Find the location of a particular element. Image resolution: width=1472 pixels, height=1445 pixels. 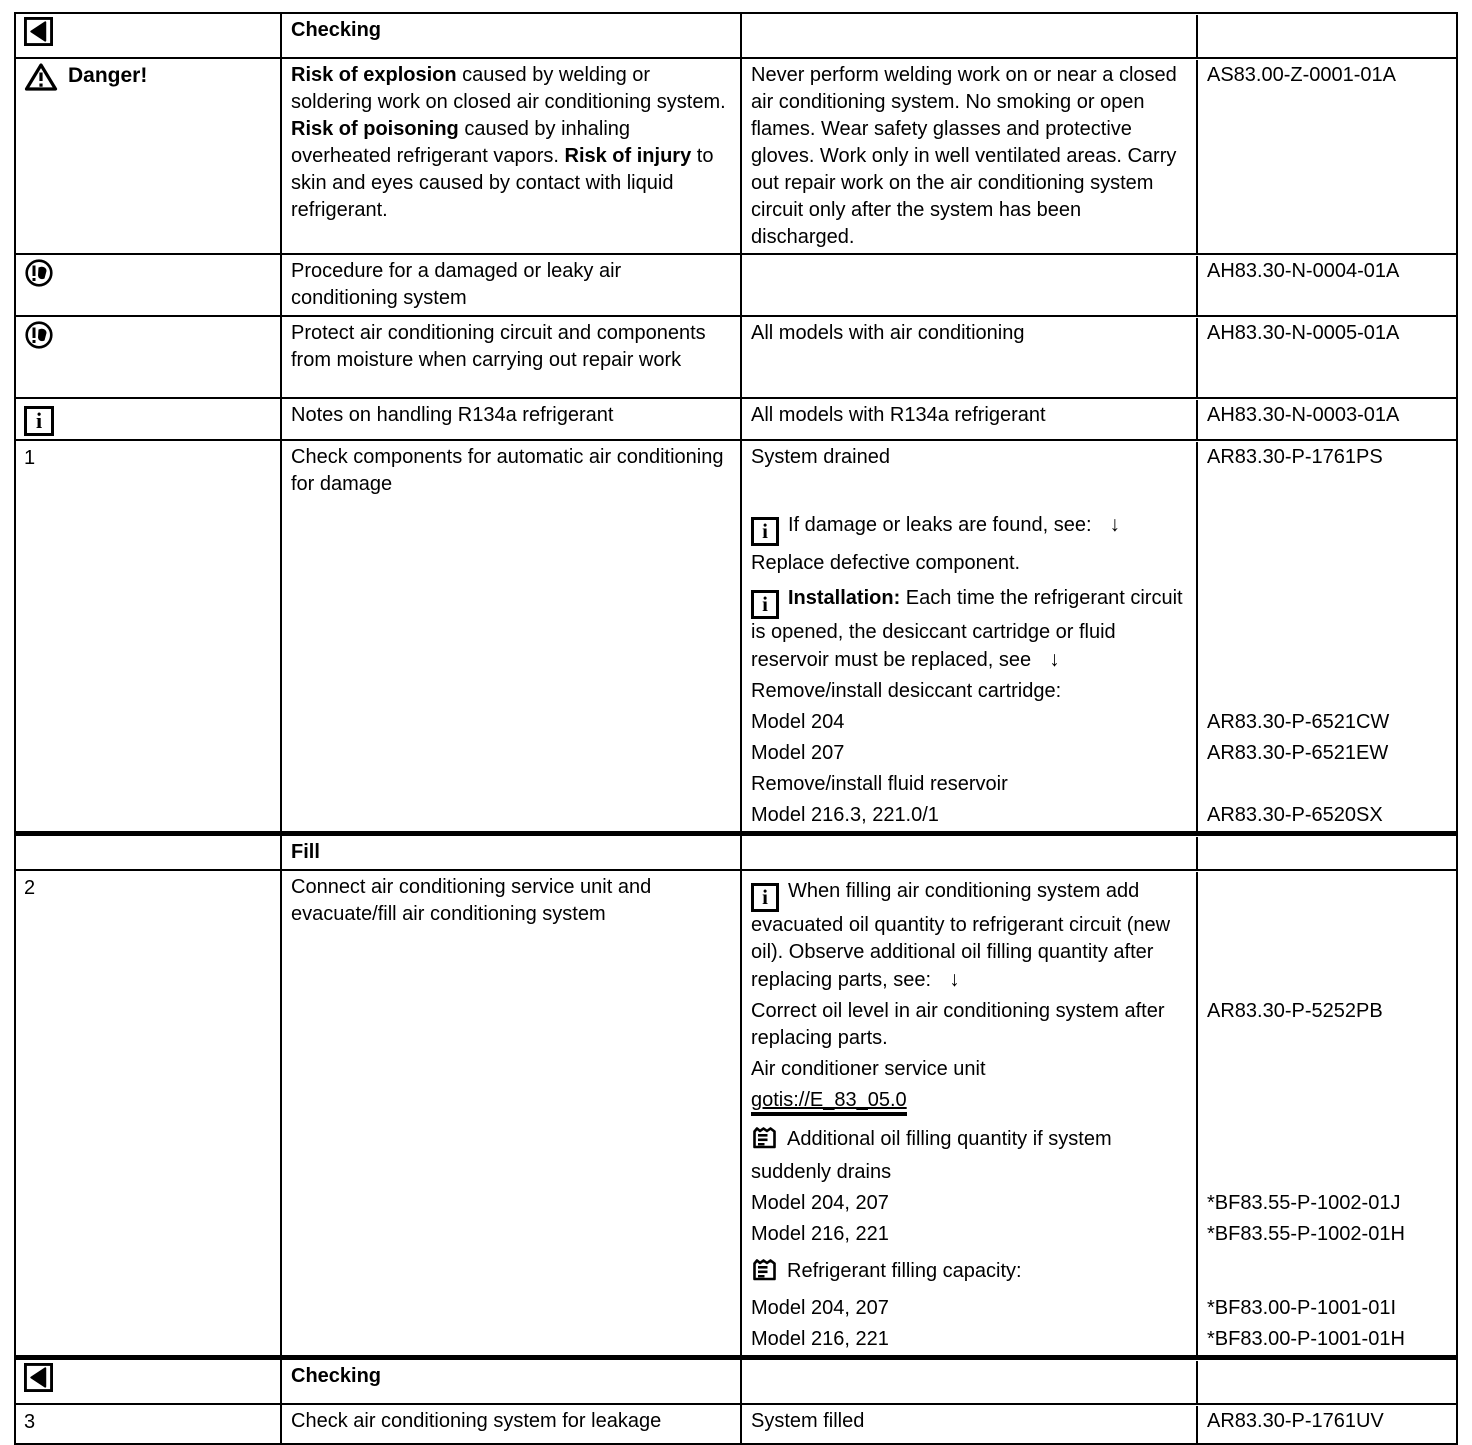

gotis-link: gotis://E_83_05.0 is located at coordinates (829, 1102).